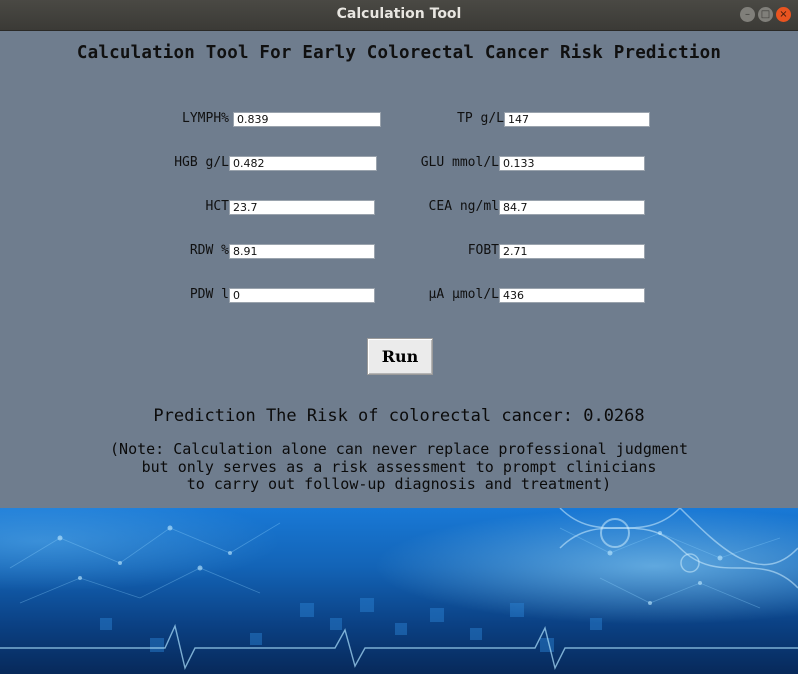 The image size is (798, 674). Describe the element at coordinates (572, 163) in the screenshot. I see `glu-input` at that location.